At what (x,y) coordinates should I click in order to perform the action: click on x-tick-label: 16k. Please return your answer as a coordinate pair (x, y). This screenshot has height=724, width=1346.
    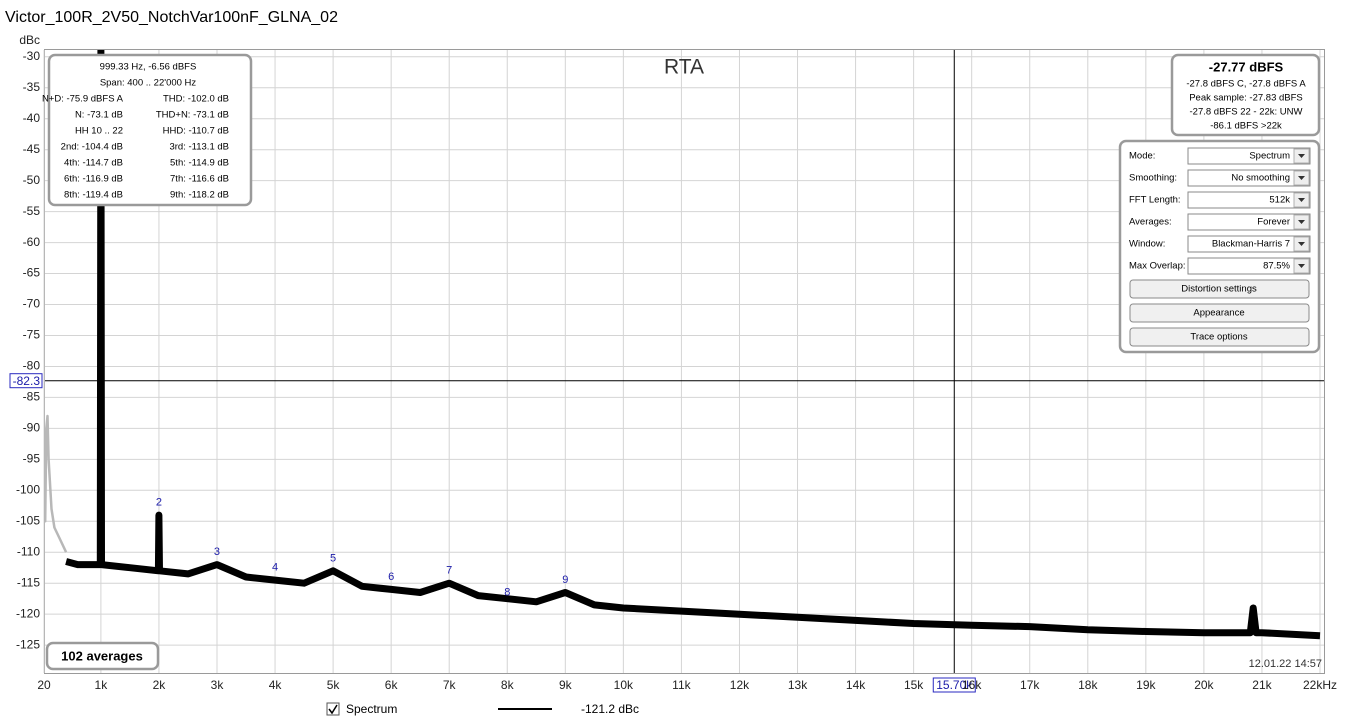
    Looking at the image, I should click on (972, 685).